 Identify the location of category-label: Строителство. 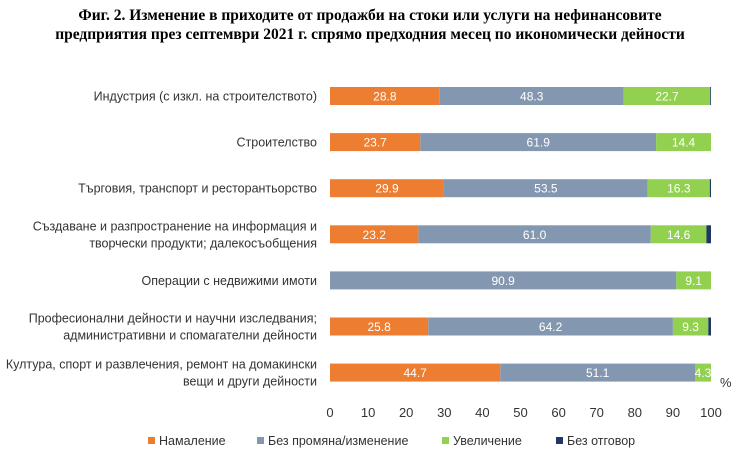
(277, 143).